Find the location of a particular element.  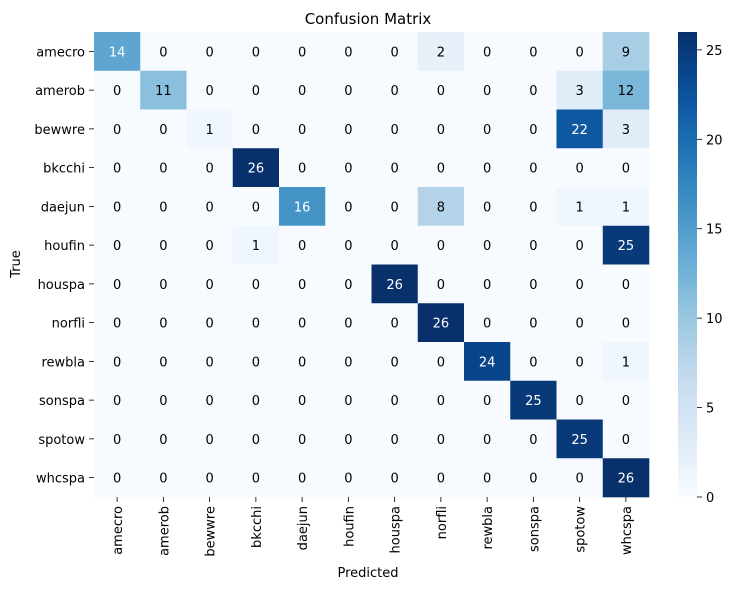

x-tick-label: bkcchi is located at coordinates (257, 527).